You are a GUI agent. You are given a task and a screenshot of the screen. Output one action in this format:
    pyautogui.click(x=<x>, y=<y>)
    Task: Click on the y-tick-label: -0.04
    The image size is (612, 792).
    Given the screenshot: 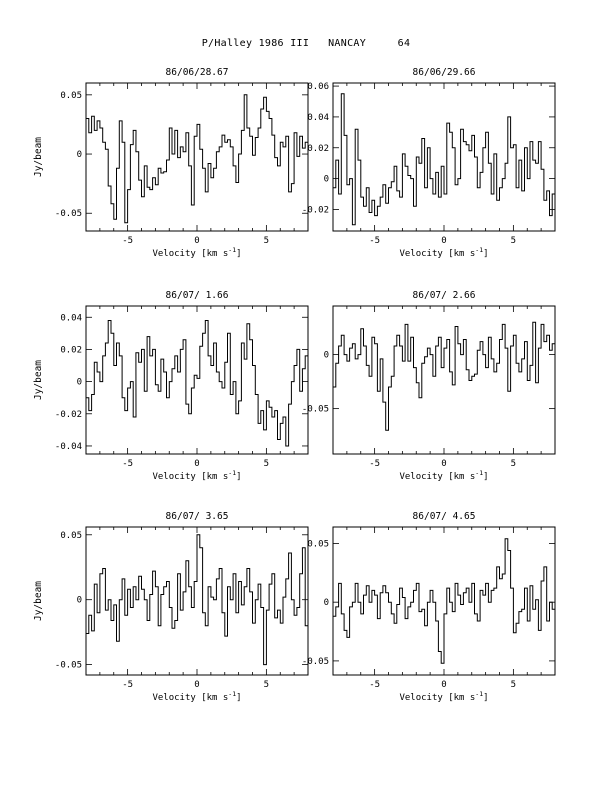 What is the action you would take?
    pyautogui.click(x=68, y=447)
    